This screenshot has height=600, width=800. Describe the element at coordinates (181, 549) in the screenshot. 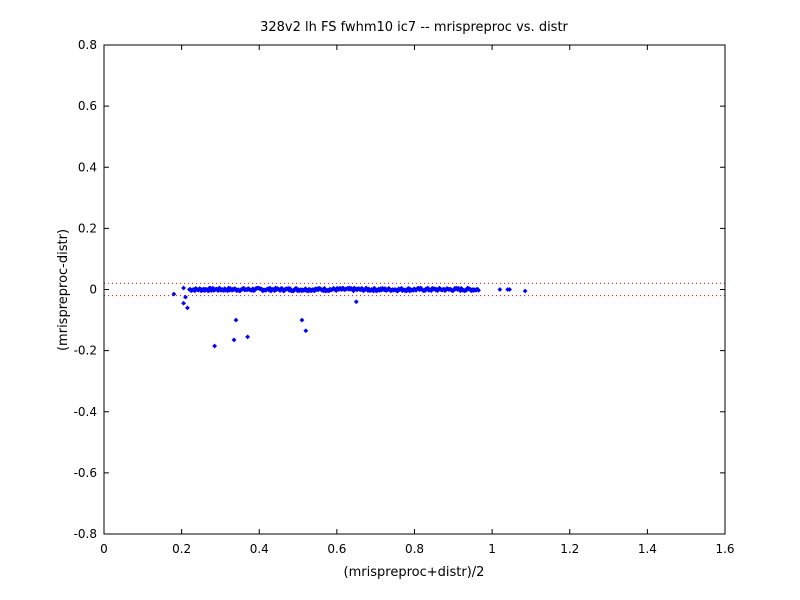

I see `x-tick-label: 0.2` at that location.